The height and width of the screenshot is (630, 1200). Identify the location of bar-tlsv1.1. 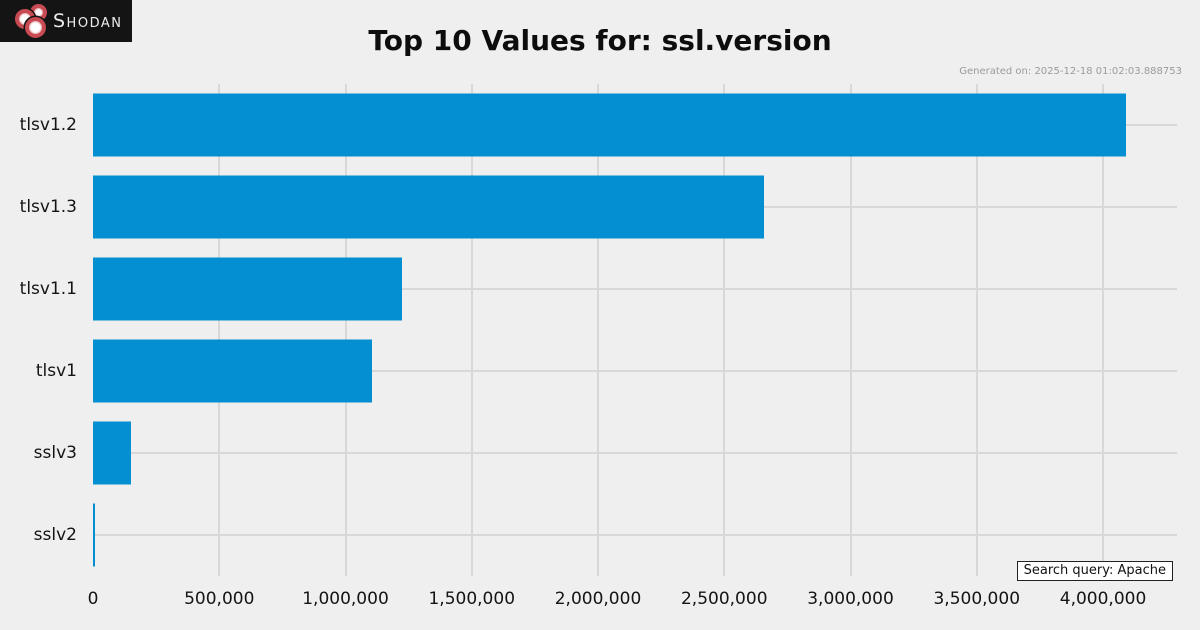
(248, 289).